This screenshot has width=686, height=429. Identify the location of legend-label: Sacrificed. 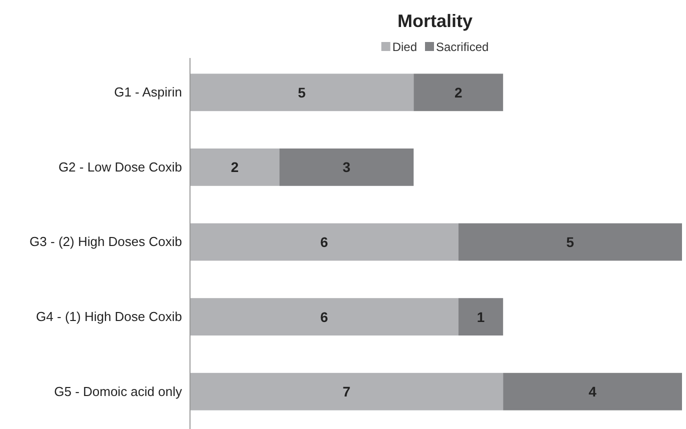
(462, 47).